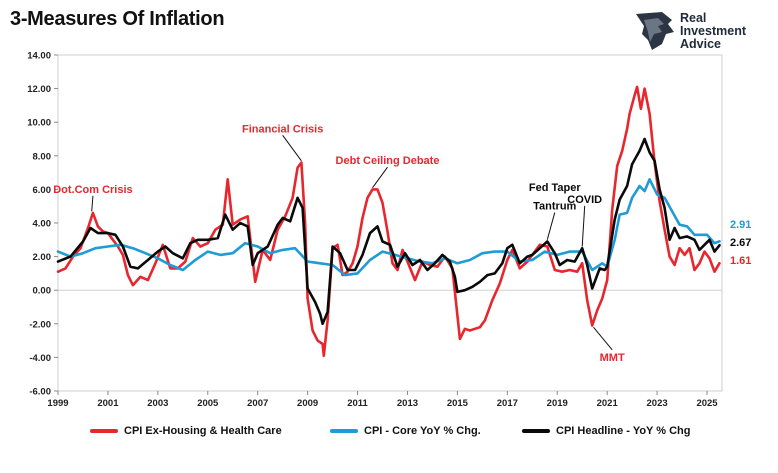 The image size is (778, 473). What do you see at coordinates (40, 324) in the screenshot?
I see `y-tick-label: -2.00` at bounding box center [40, 324].